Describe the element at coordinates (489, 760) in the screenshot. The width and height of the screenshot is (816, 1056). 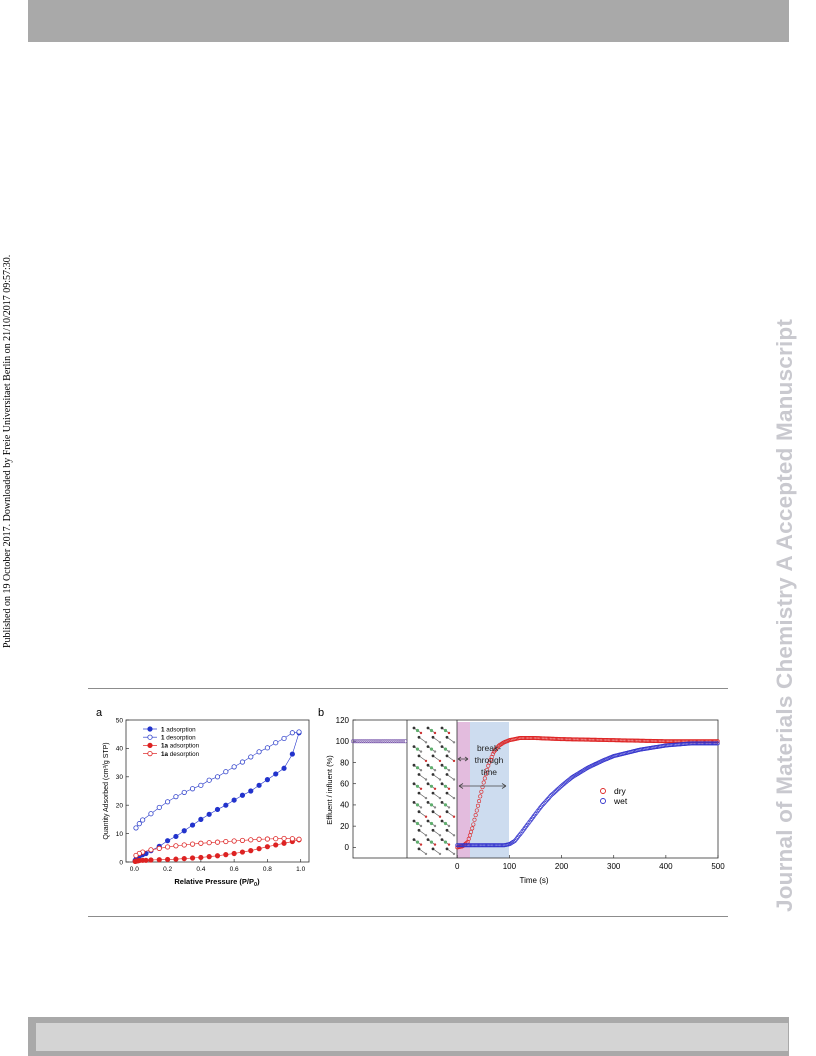
I see `breakthrough-label-2: through` at that location.